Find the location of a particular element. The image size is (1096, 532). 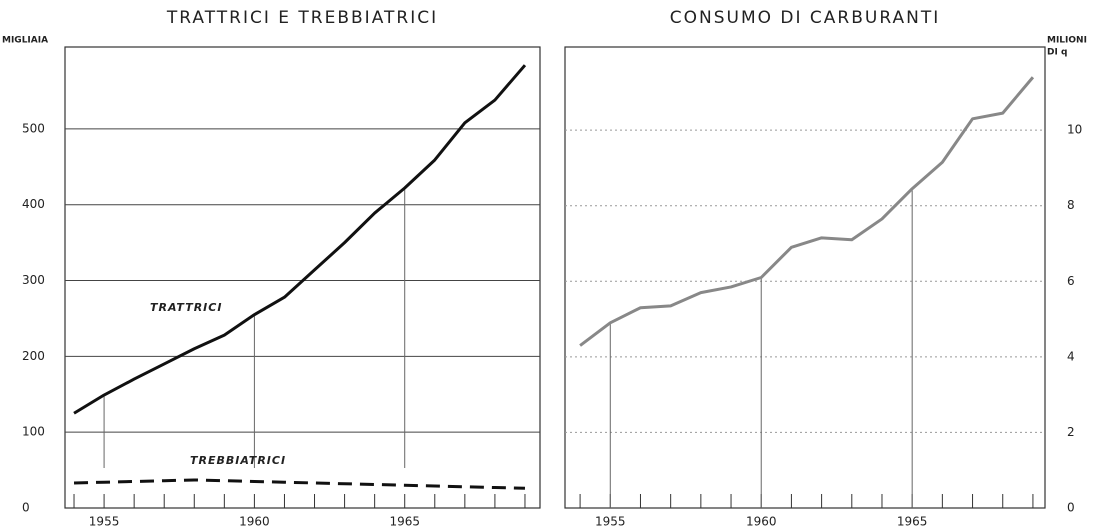

y-axis-unit: MILIONI is located at coordinates (1067, 41).